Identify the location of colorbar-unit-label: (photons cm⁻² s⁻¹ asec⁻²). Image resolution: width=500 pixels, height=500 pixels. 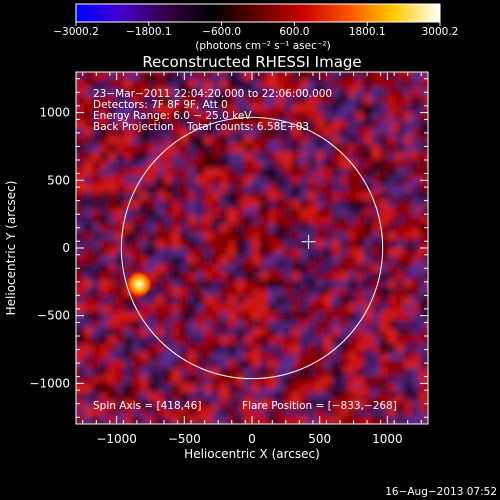
(262, 46).